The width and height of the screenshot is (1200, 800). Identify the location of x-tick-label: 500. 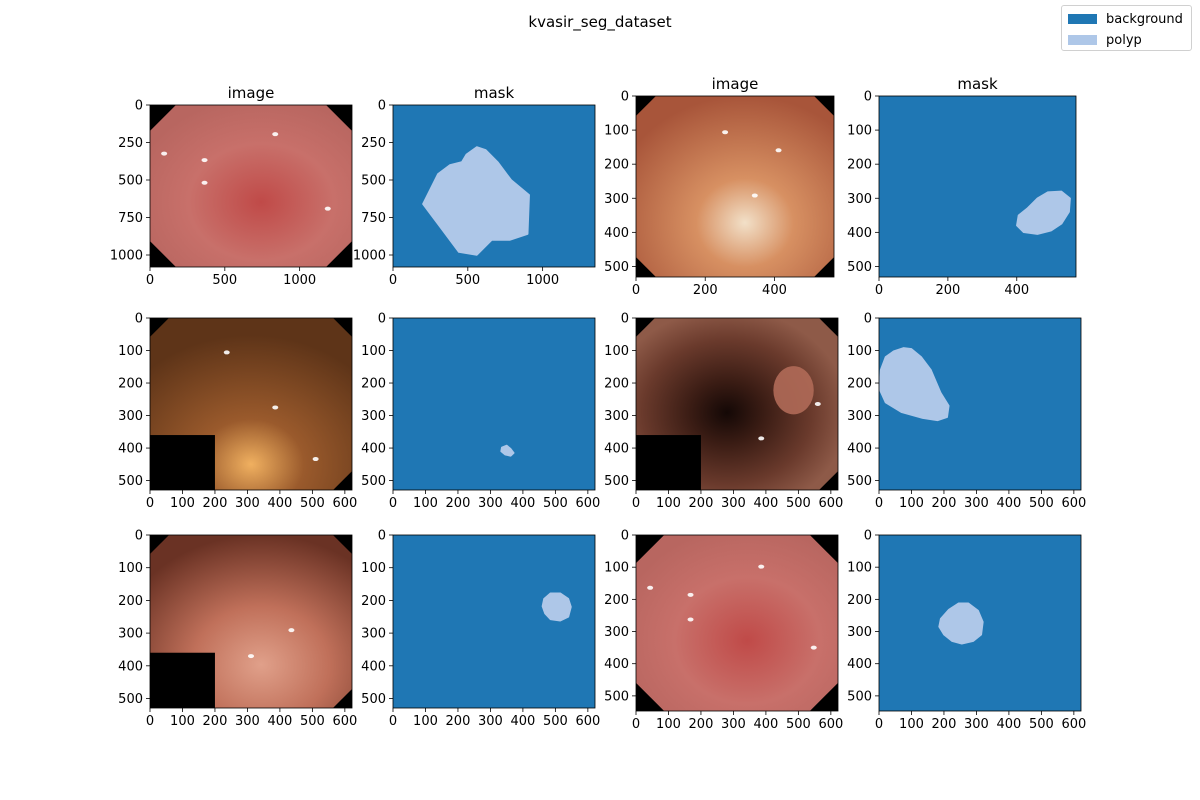
(312, 721).